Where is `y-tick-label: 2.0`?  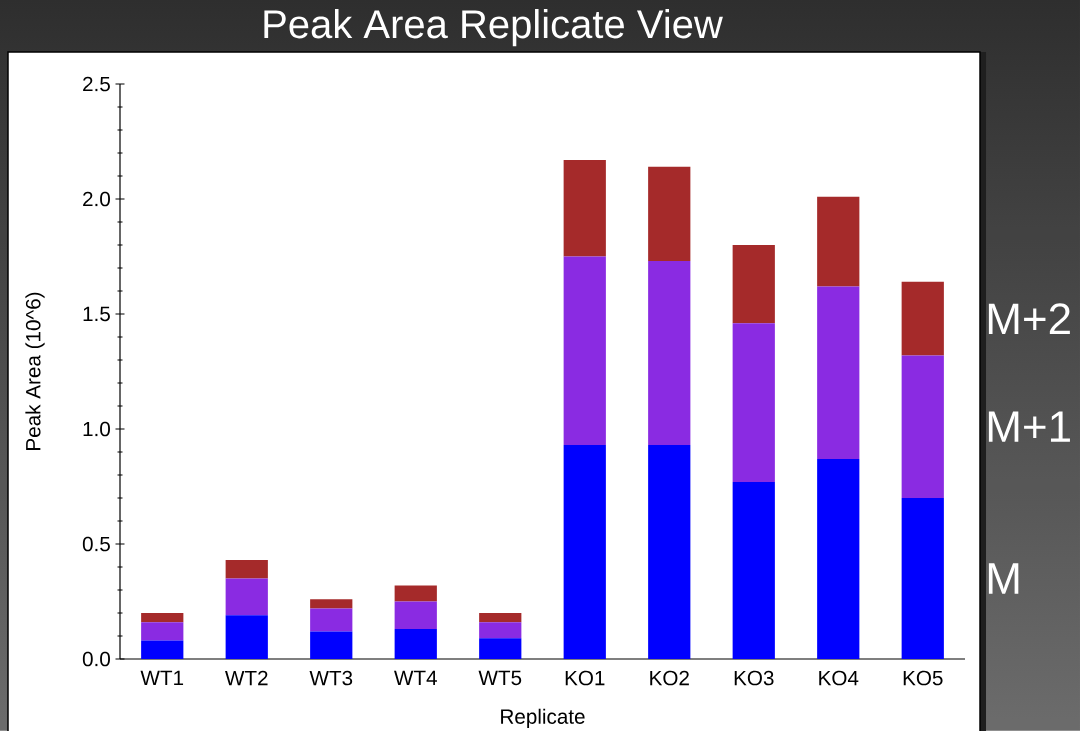
y-tick-label: 2.0 is located at coordinates (96, 199).